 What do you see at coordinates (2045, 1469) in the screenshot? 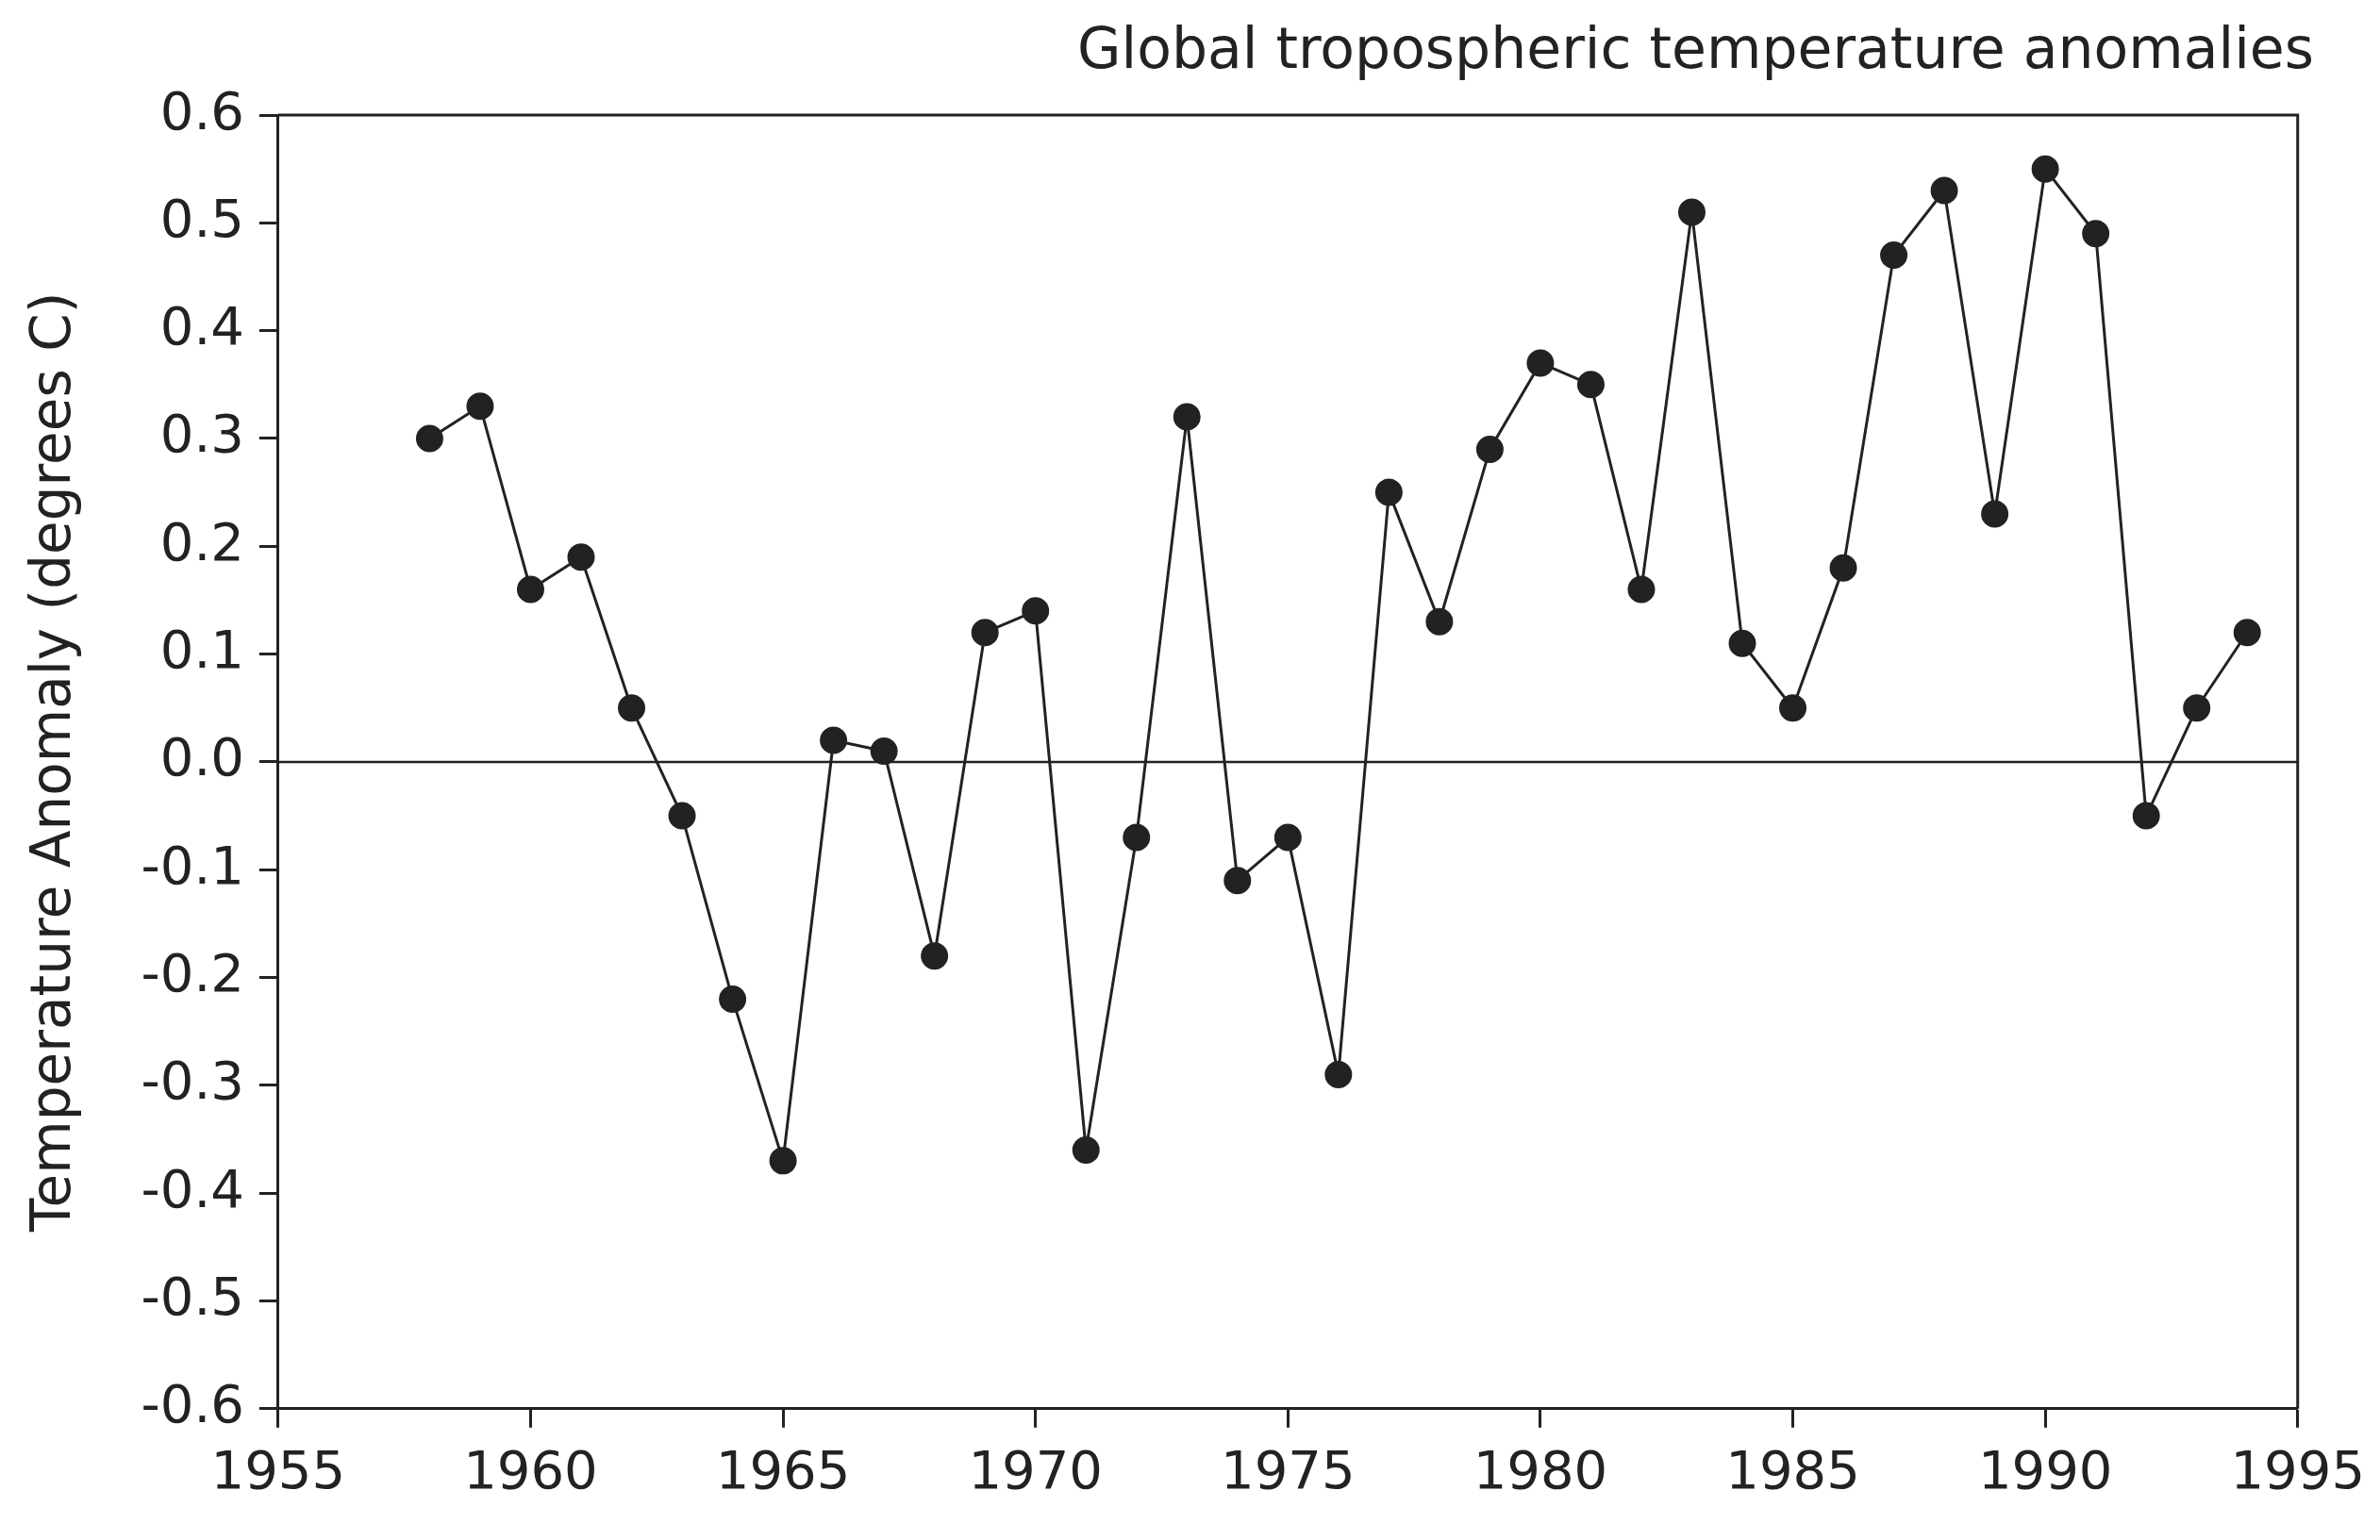
I see `x-tick-label: 1990` at bounding box center [2045, 1469].